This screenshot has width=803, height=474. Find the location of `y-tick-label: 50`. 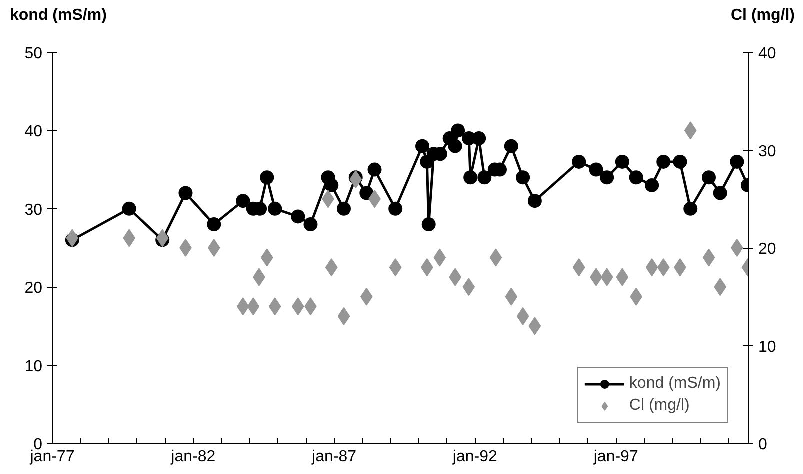

y-tick-label: 50 is located at coordinates (33, 54).